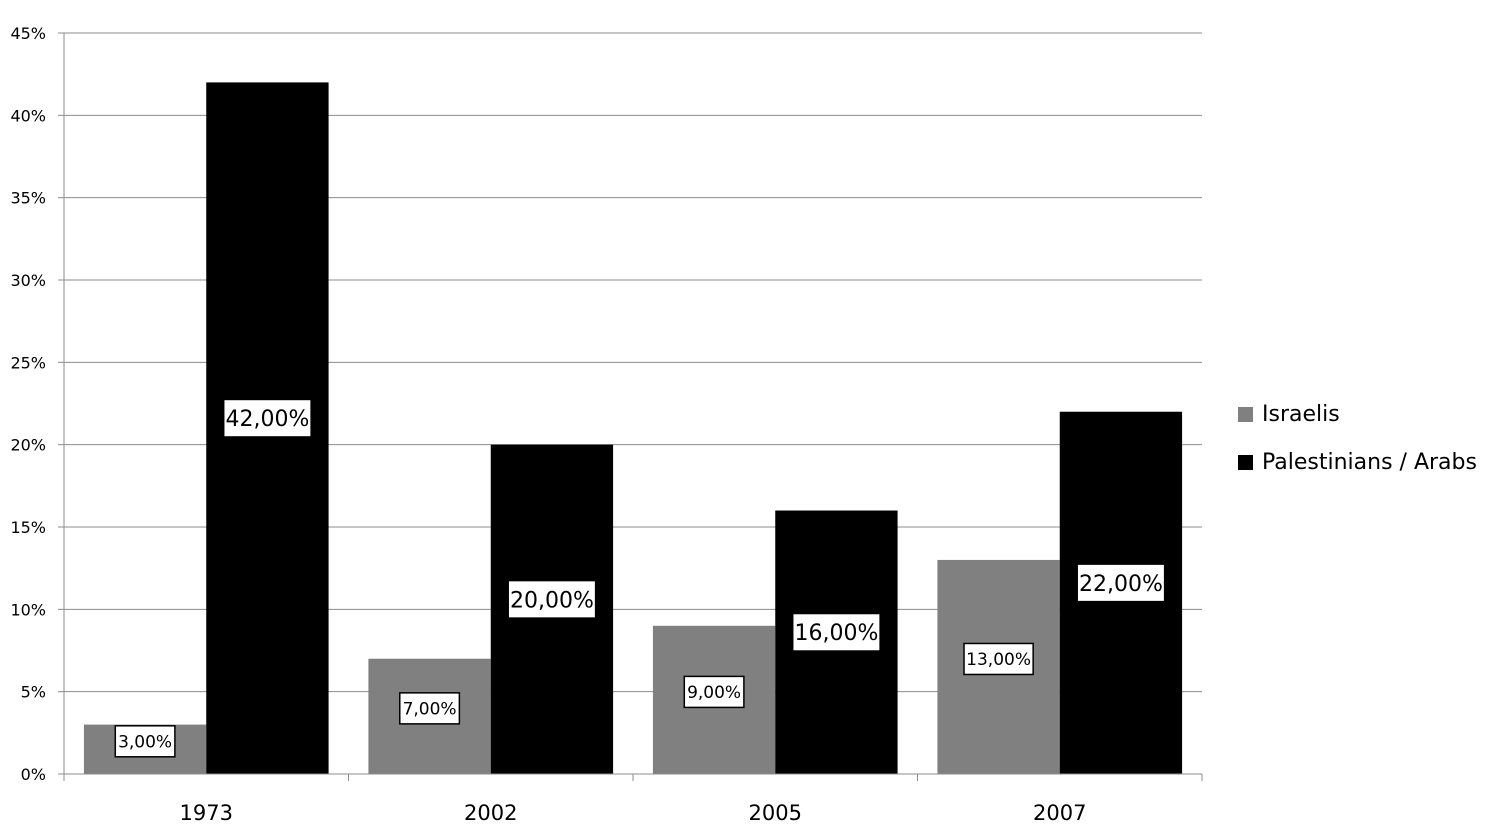  I want to click on data-label: 13,00%, so click(998, 660).